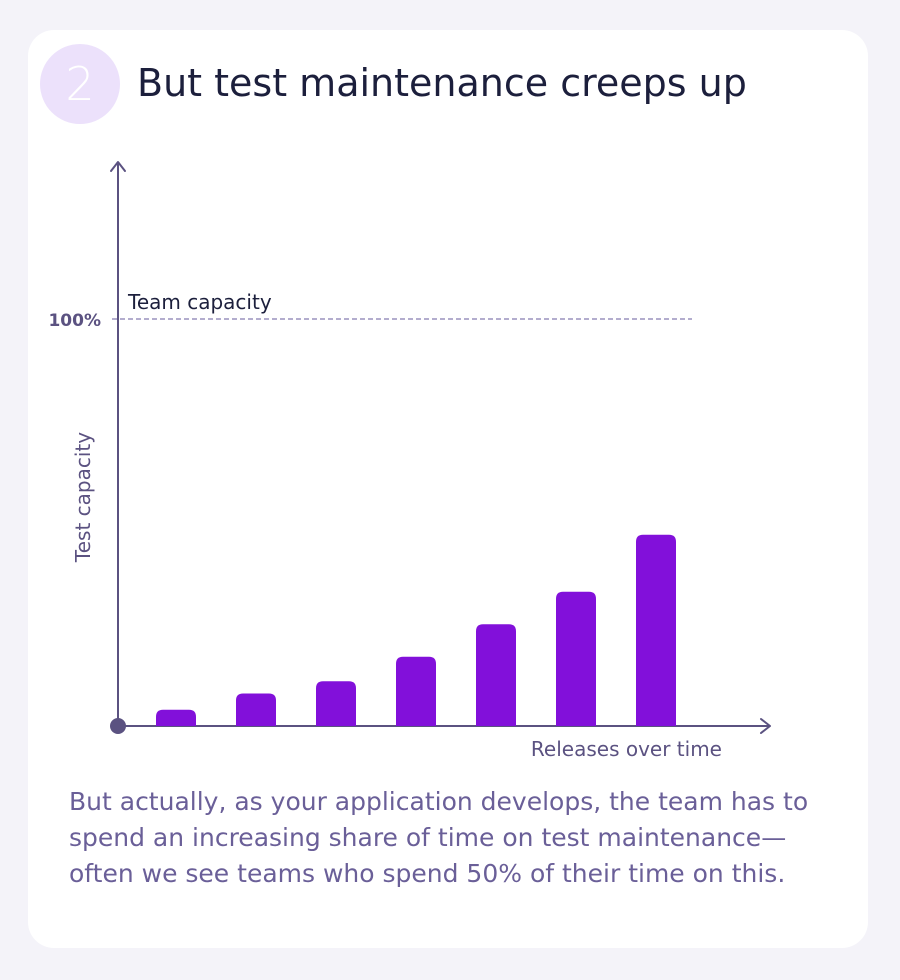 The height and width of the screenshot is (980, 900). Describe the element at coordinates (626, 749) in the screenshot. I see `x-axis-label: Releases over time` at that location.